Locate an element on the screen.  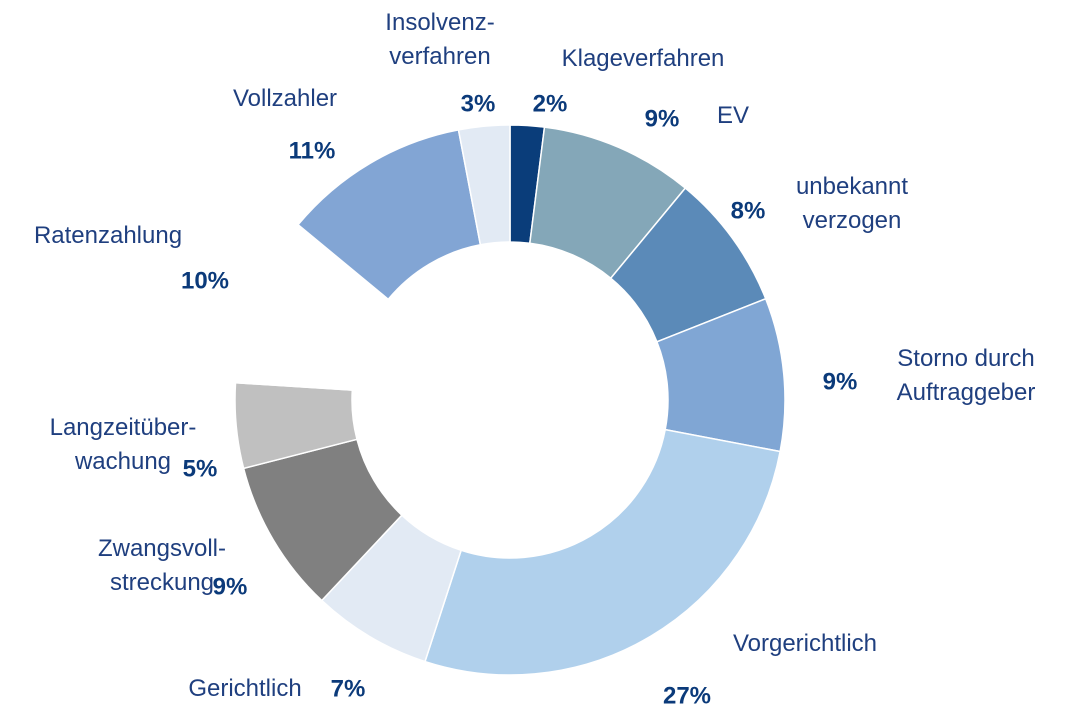
category-label: Langzeitüber-wachung is located at coordinates (123, 444).